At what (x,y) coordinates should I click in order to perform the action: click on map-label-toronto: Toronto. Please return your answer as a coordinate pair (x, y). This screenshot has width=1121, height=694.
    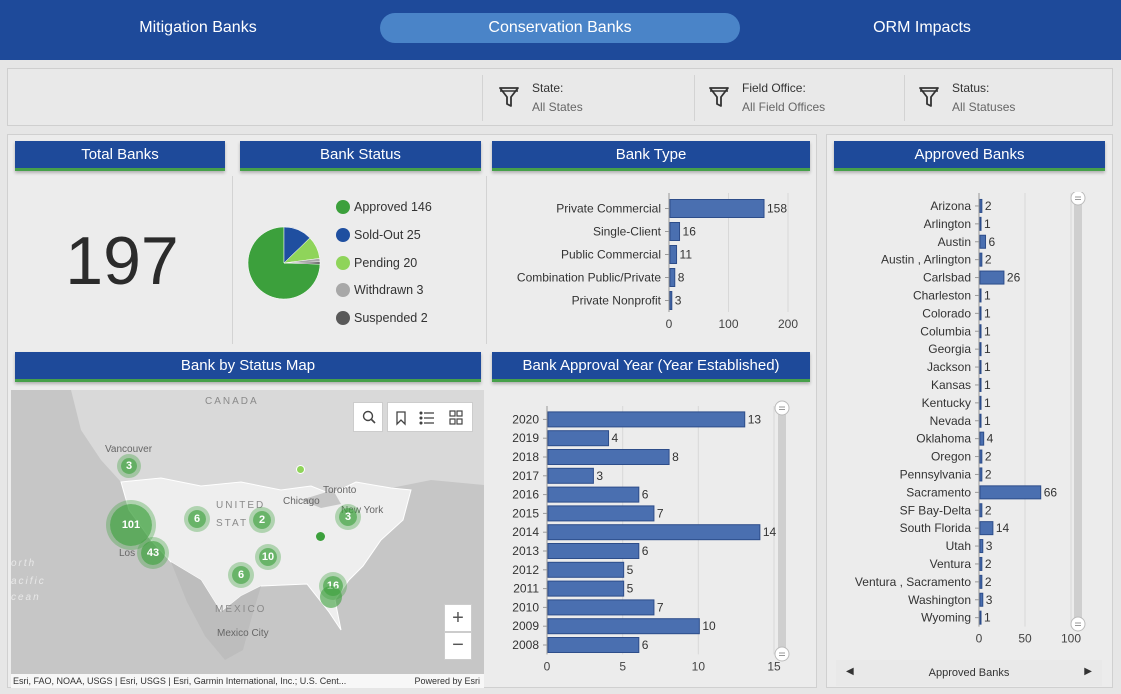
    Looking at the image, I should click on (340, 490).